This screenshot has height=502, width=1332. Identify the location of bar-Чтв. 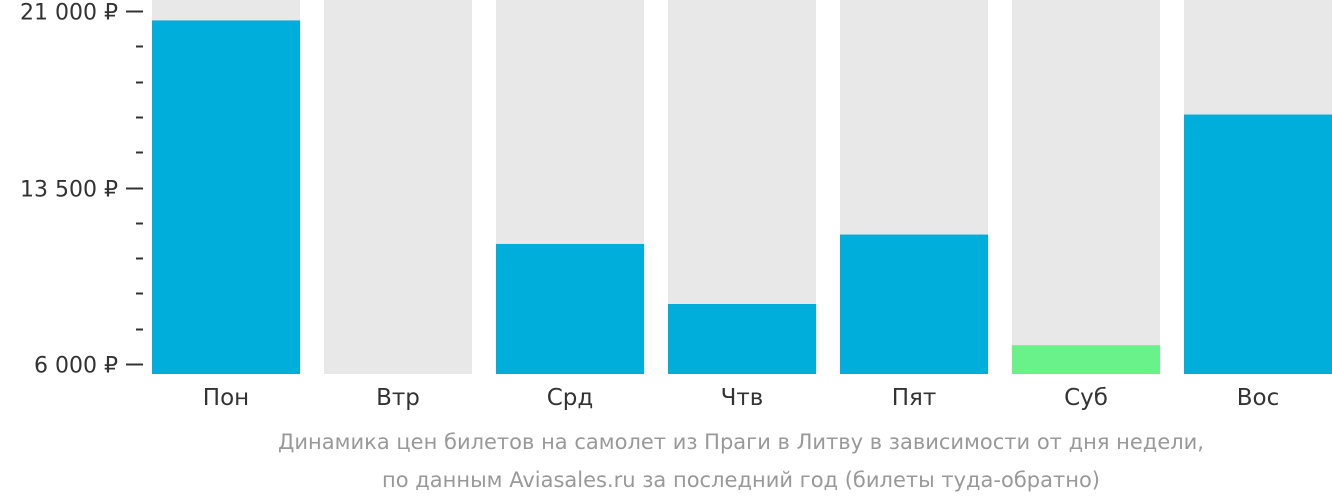
(742, 338).